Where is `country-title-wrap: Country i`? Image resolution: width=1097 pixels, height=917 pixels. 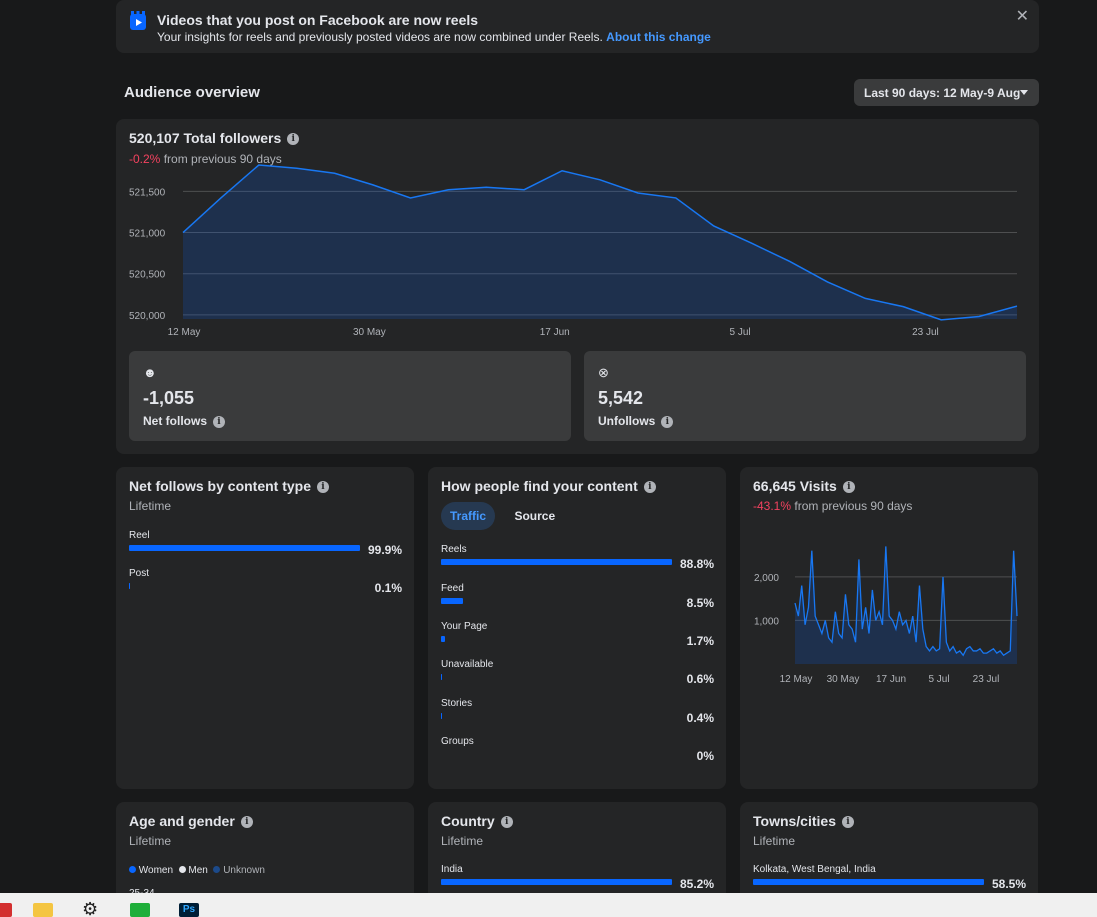
country-title-wrap: Country i is located at coordinates (477, 821).